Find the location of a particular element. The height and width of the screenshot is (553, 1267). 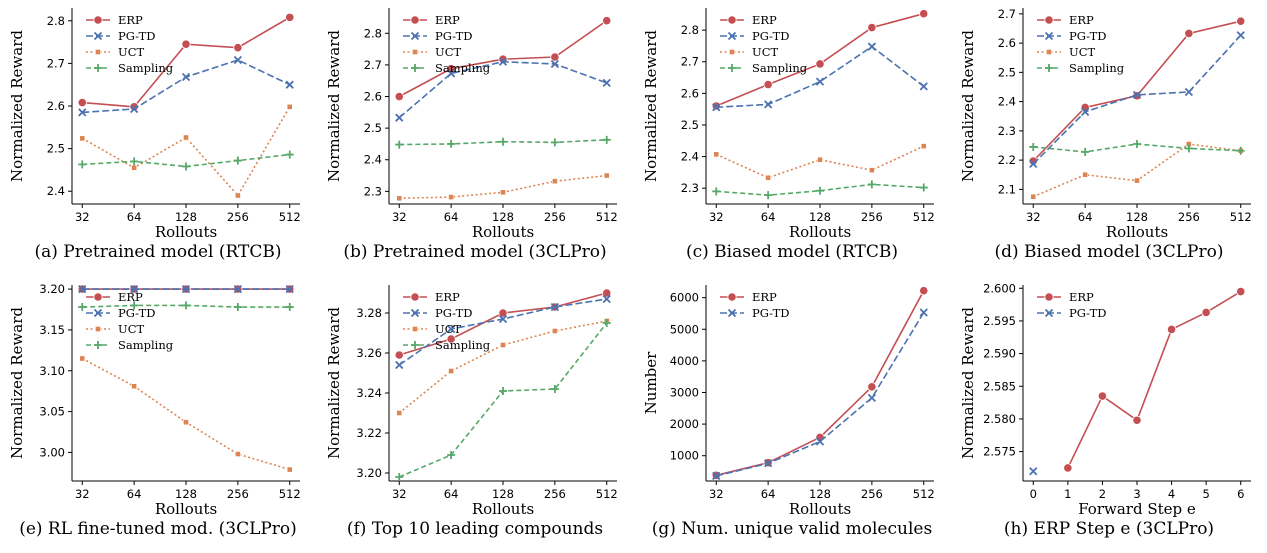

y-tick-label: 3.20 is located at coordinates (52, 289).